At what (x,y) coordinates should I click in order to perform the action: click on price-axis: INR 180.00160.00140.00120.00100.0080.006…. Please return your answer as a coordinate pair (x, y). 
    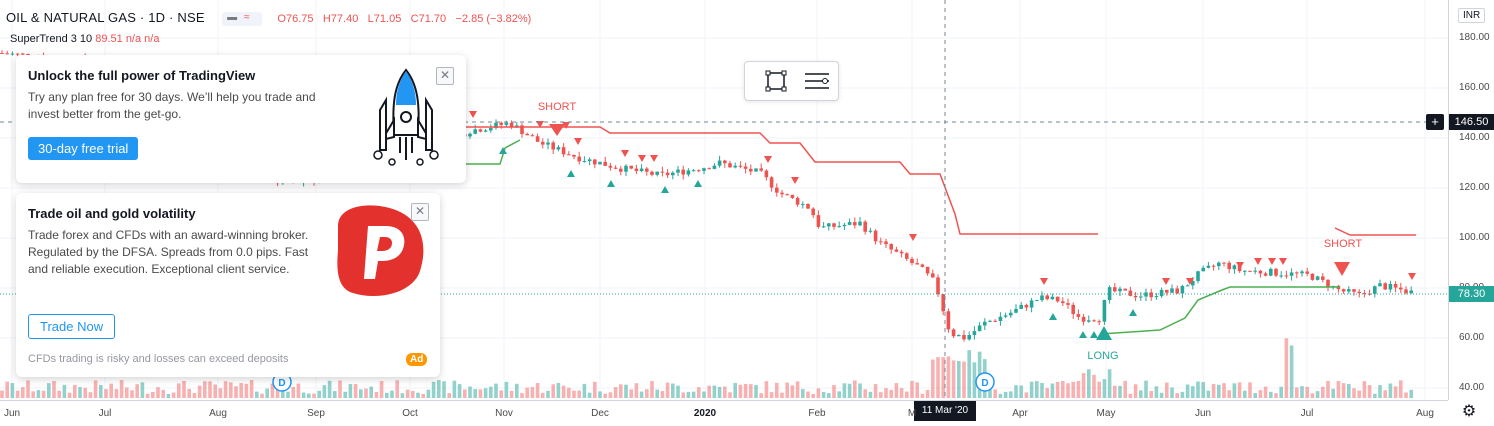
    Looking at the image, I should click on (1471, 200).